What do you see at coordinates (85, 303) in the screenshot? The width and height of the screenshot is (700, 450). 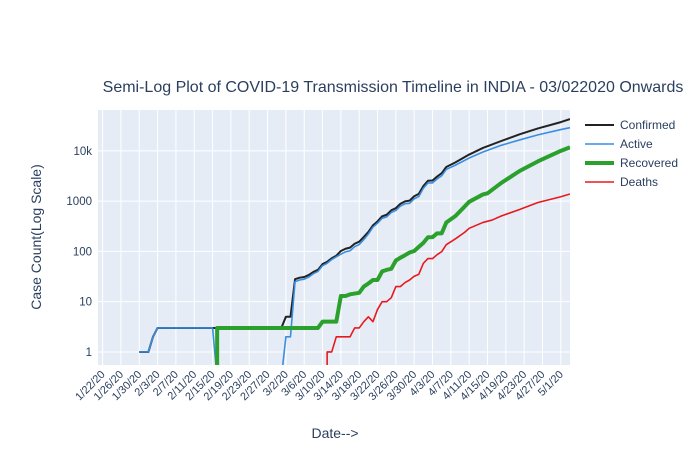 I see `y-tick-label: 10` at bounding box center [85, 303].